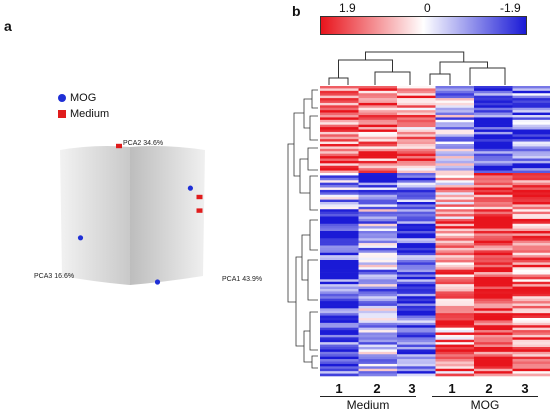 Image resolution: width=550 pixels, height=413 pixels. I want to click on column-label: 3, so click(412, 388).